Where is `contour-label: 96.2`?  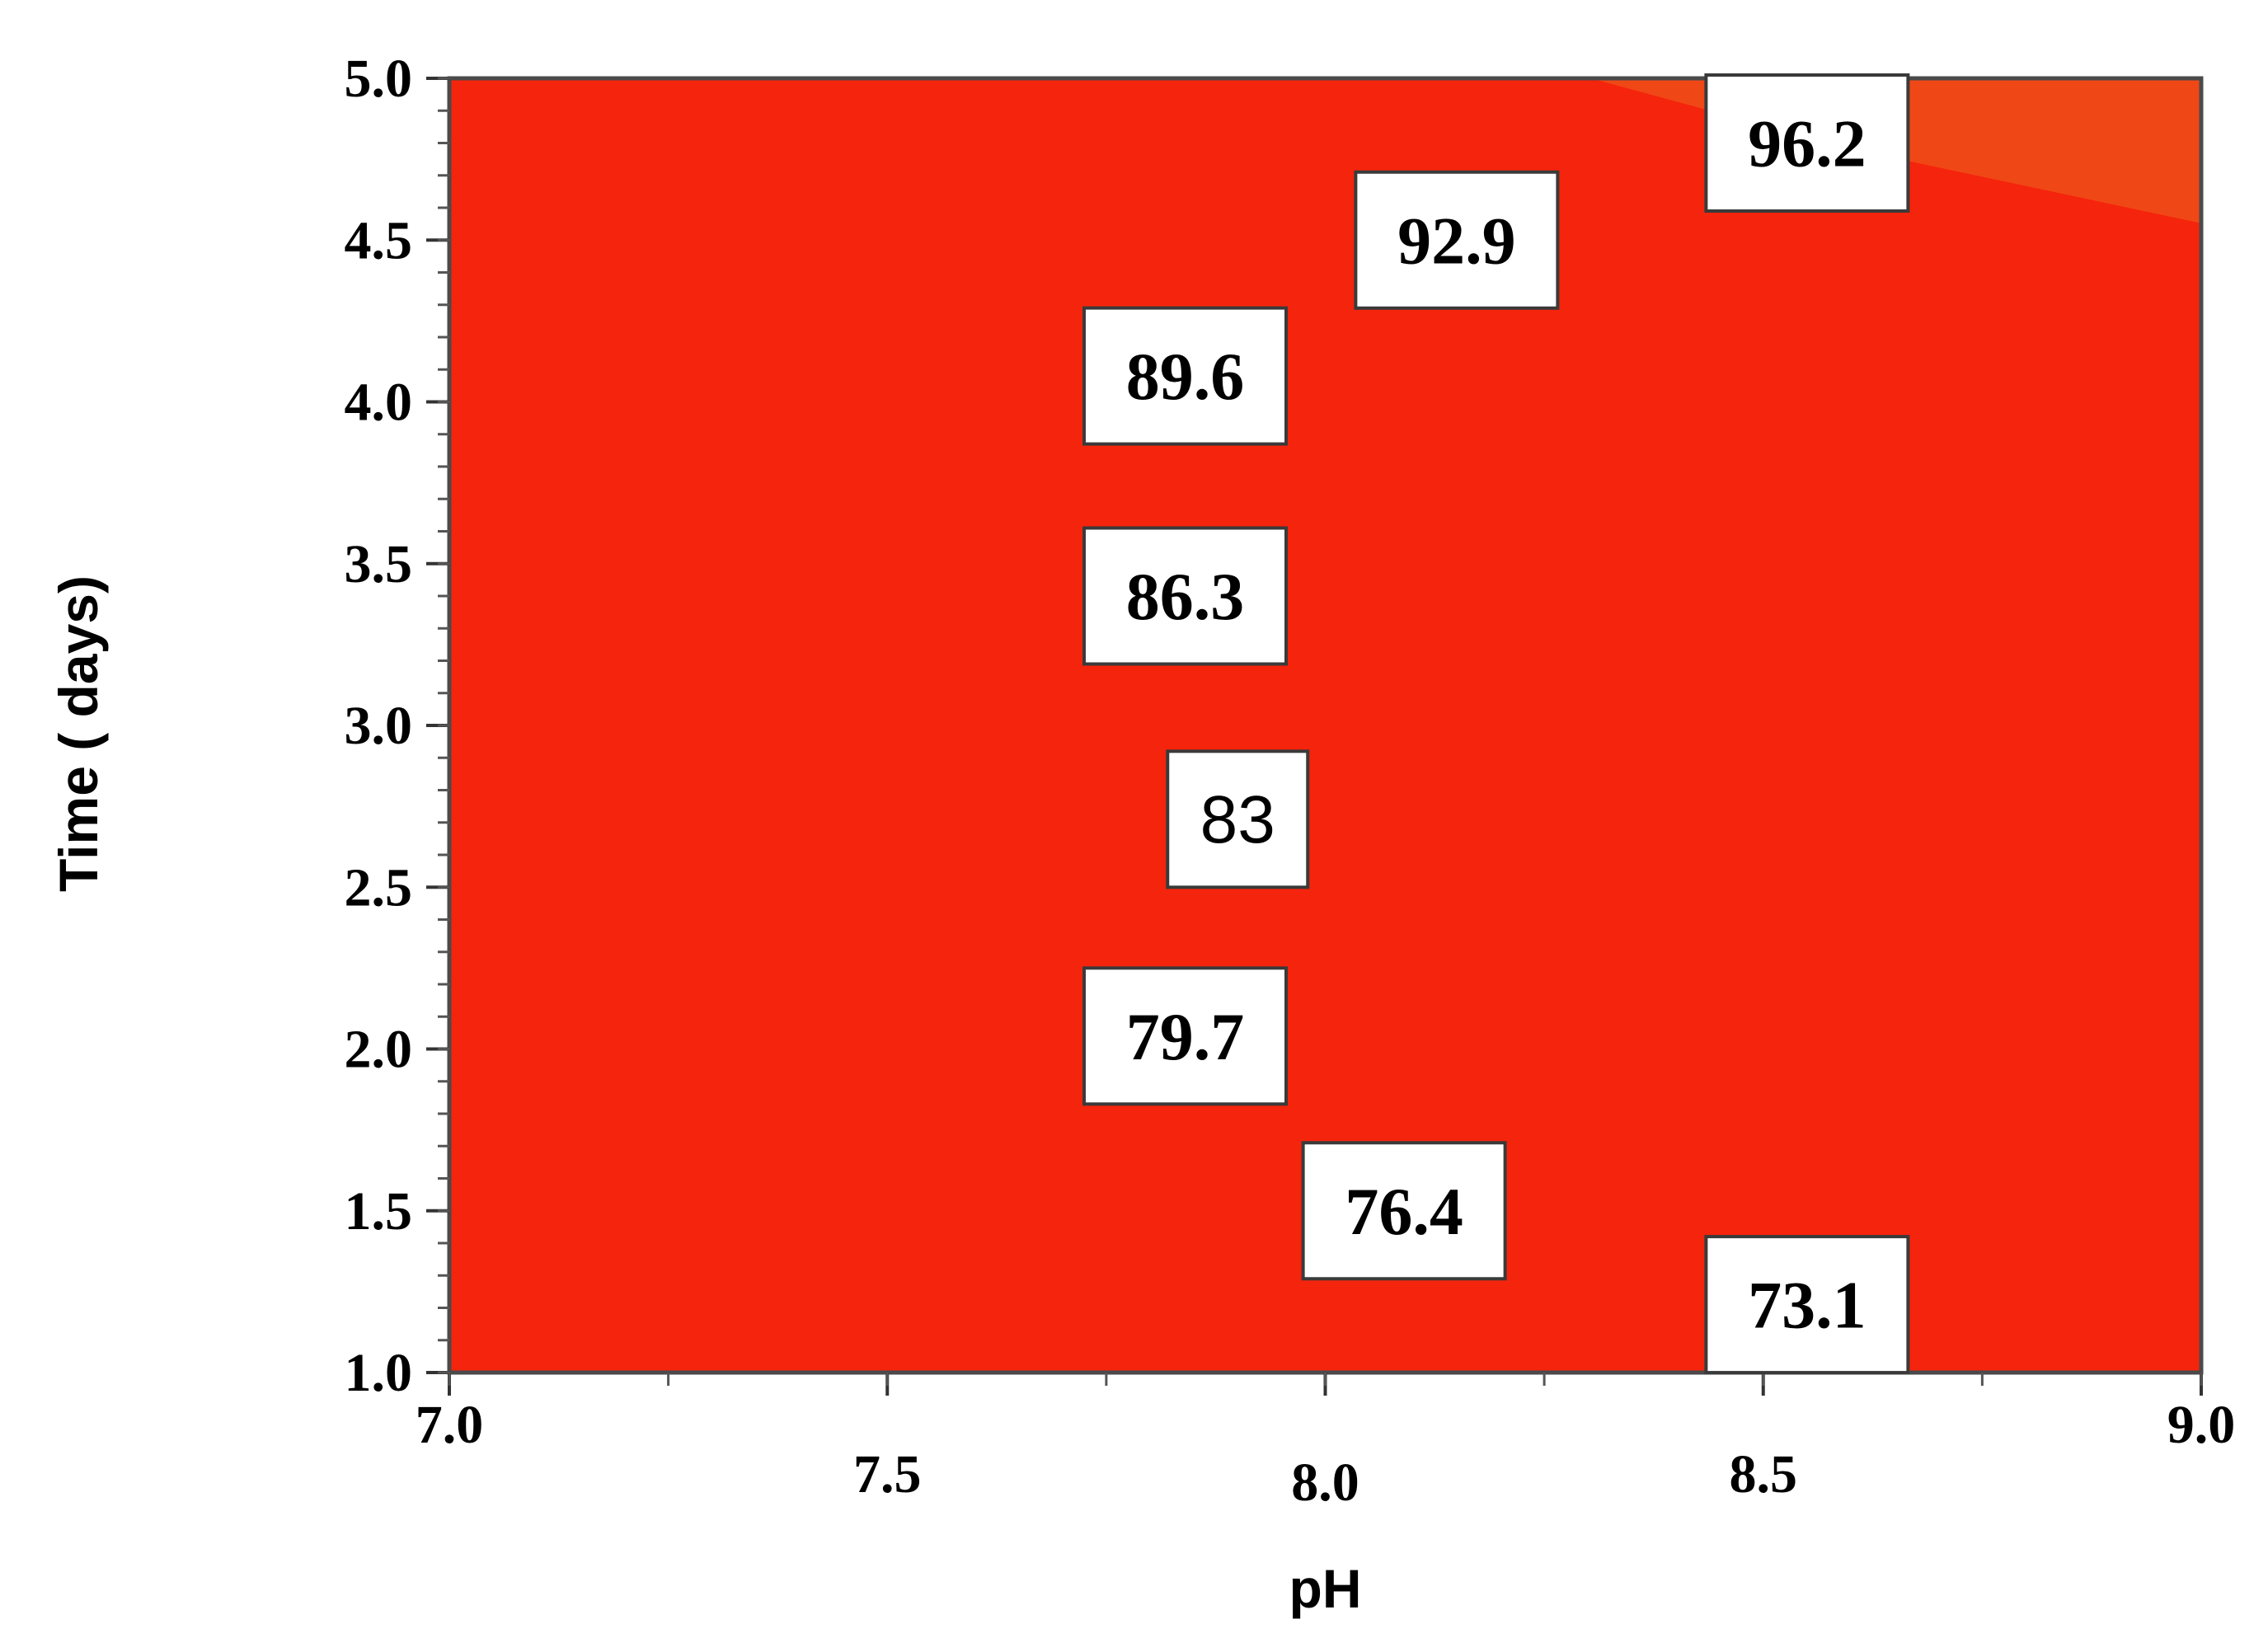 contour-label: 96.2 is located at coordinates (1807, 143).